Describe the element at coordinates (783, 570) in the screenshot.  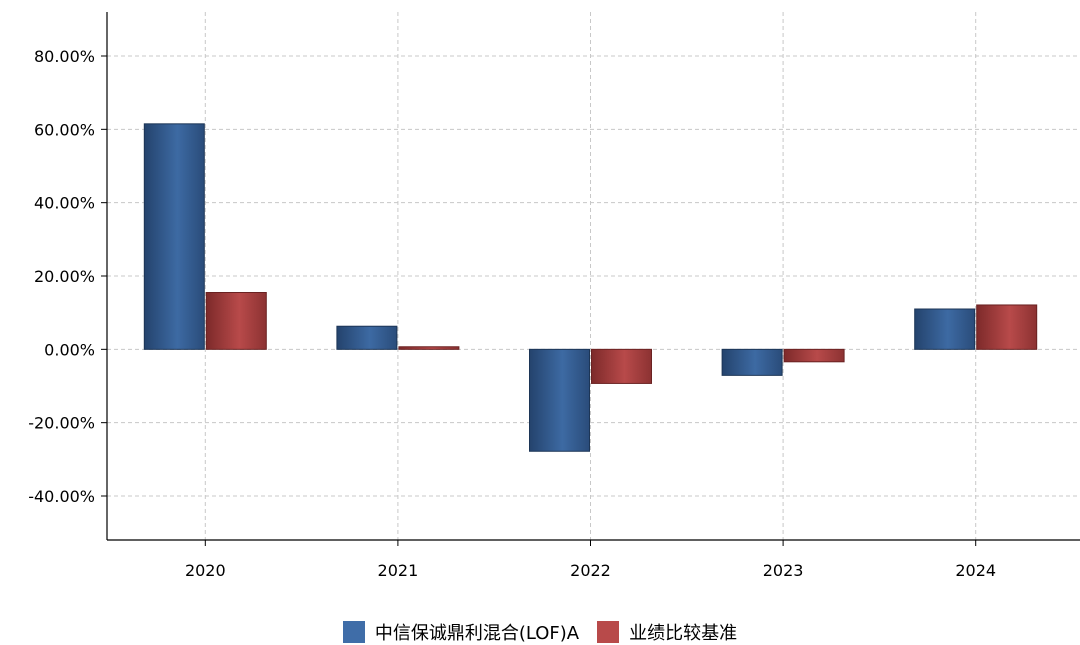
I see `x-tick-label: 2023` at that location.